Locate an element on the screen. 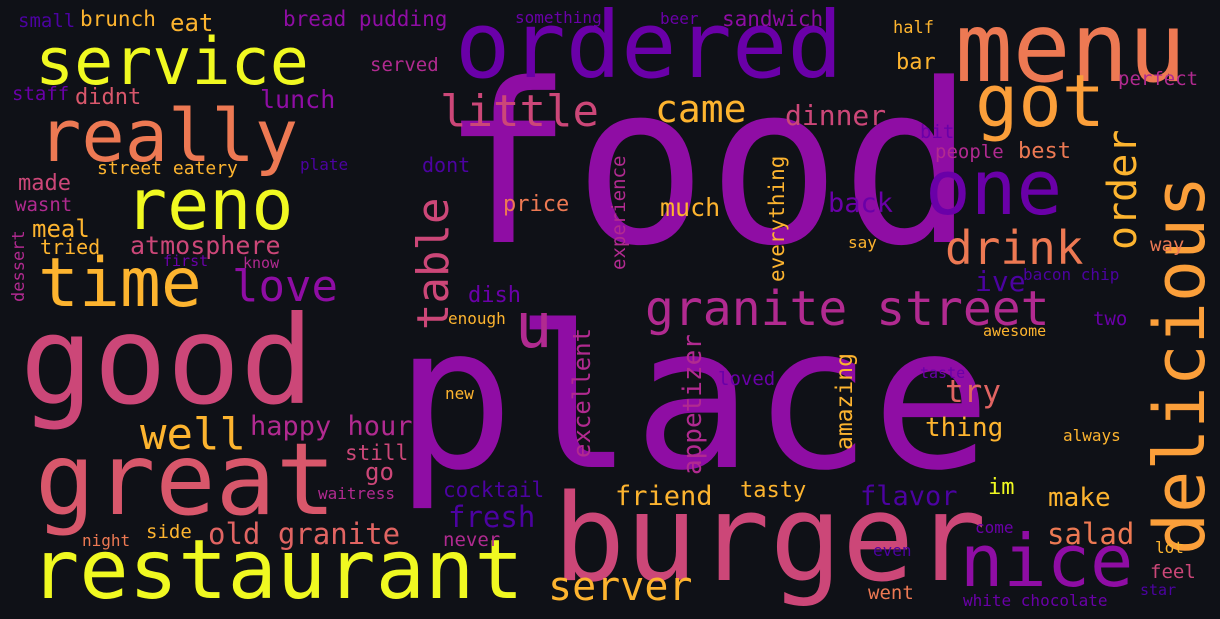 The height and width of the screenshot is (619, 1220). word-even: even is located at coordinates (892, 550).